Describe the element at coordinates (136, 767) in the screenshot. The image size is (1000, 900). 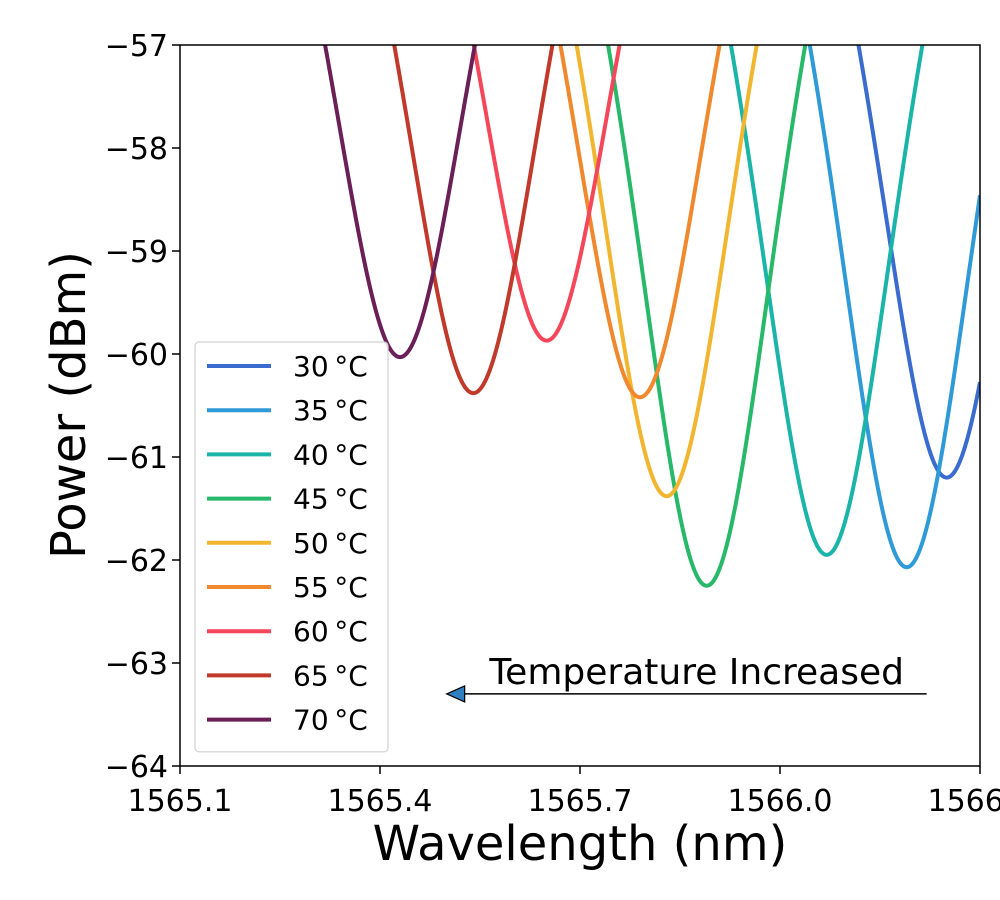
I see `y-tick-label: −64` at that location.